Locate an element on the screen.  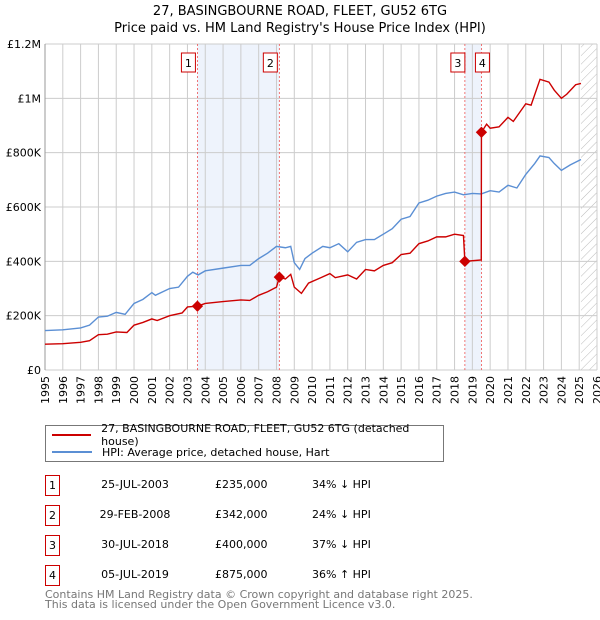
x-tick-label: 2025 is located at coordinates (579, 390).